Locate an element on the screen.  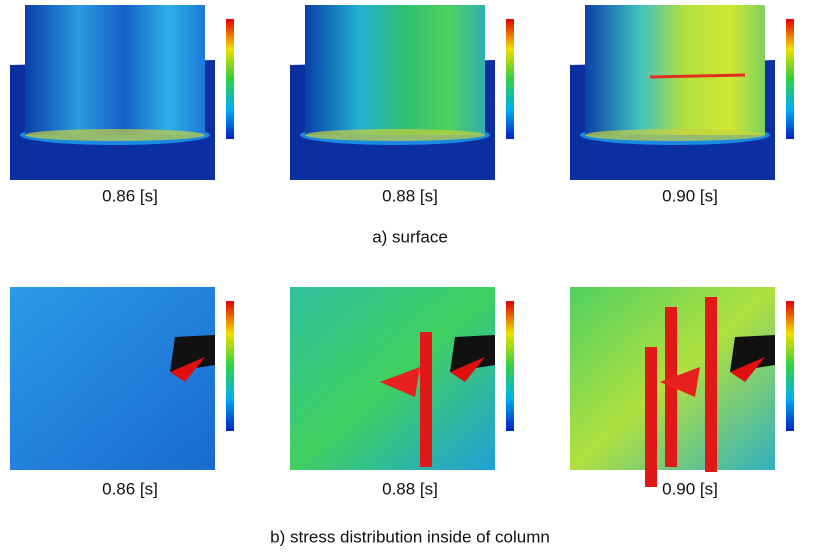
crack is located at coordinates (697, 76).